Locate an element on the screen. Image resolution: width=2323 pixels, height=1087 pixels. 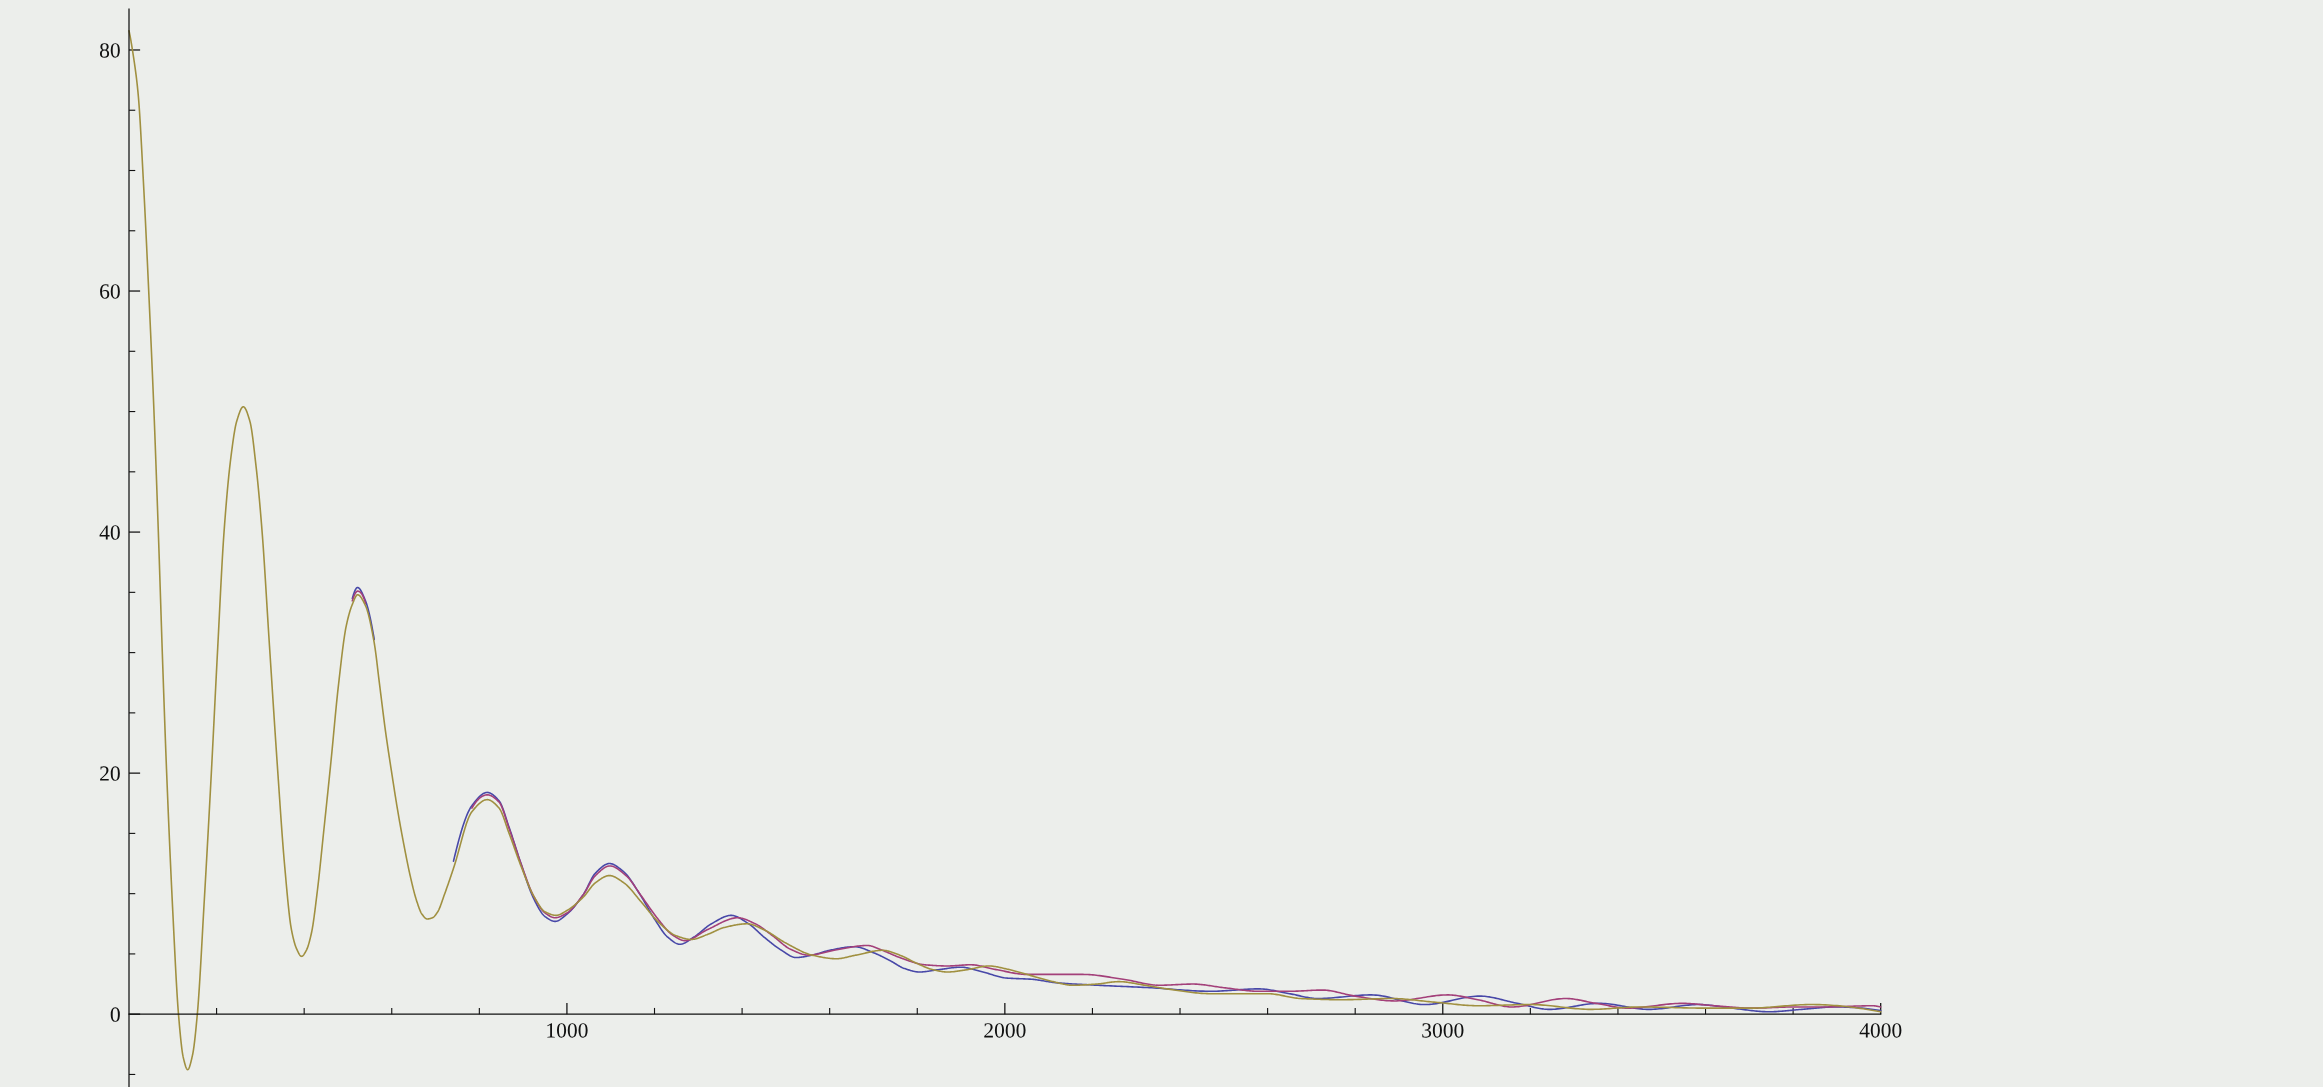
y-tick-label: 40 is located at coordinates (109, 532).